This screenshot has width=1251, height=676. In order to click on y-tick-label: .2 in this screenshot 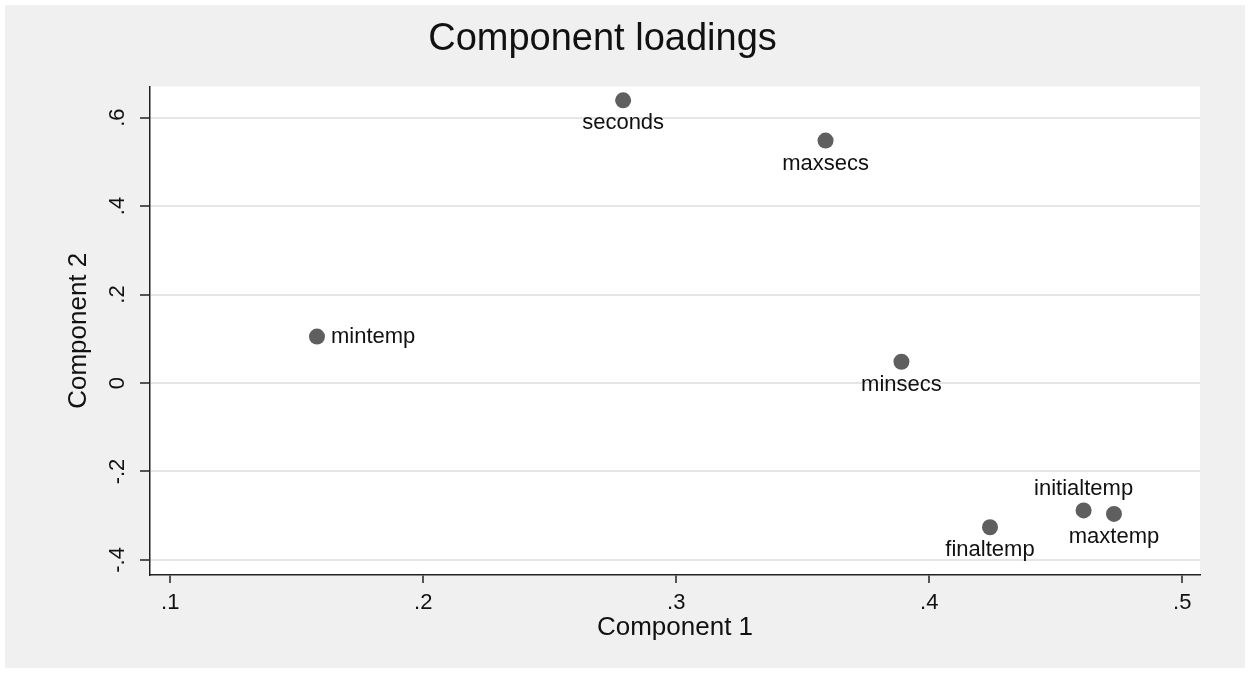, I will do `click(117, 294)`.